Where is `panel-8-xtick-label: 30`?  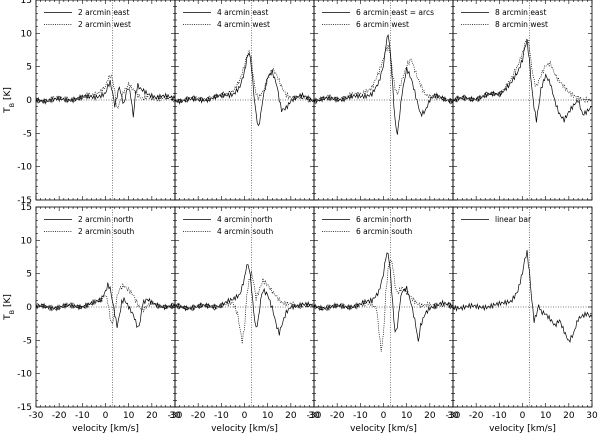 panel-8-xtick-label: 30 is located at coordinates (592, 416).